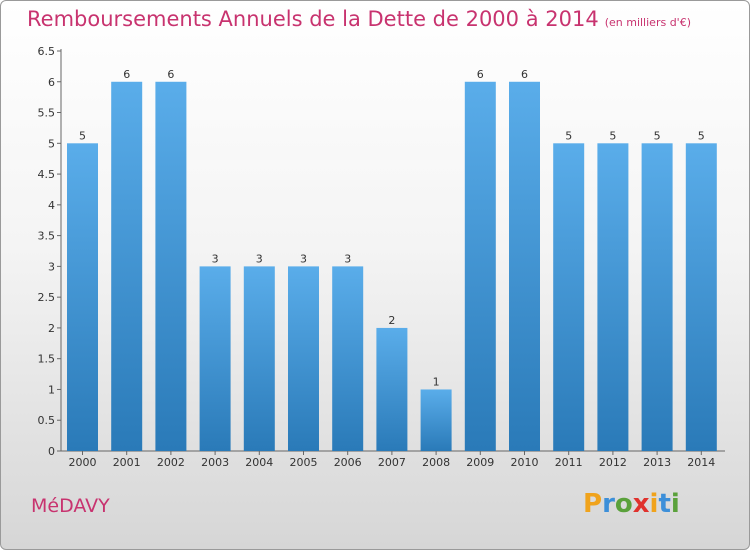 Image resolution: width=750 pixels, height=550 pixels. Describe the element at coordinates (215, 462) in the screenshot. I see `x-tick-label: 2003` at that location.